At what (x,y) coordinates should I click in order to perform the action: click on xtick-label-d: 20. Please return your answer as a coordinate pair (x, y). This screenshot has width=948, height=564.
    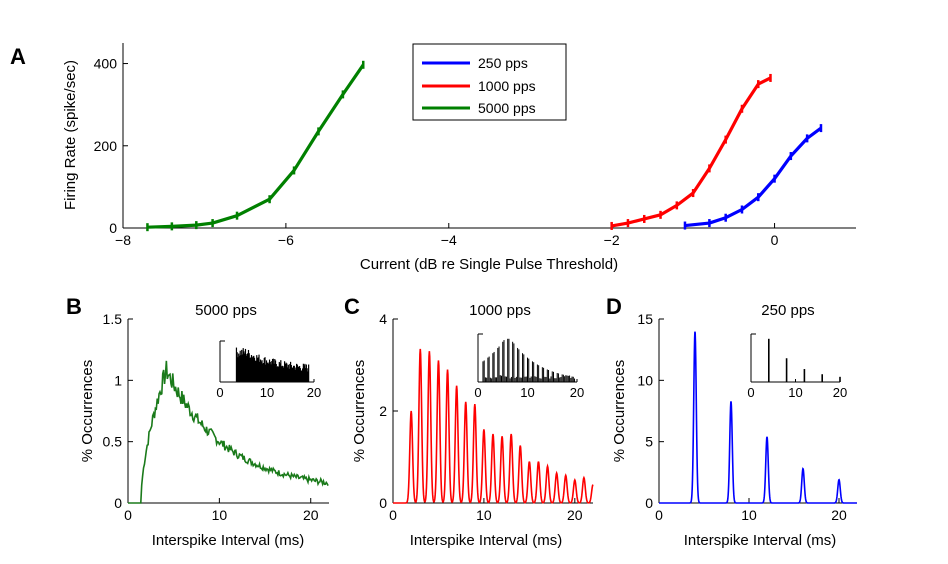
    Looking at the image, I should click on (839, 515).